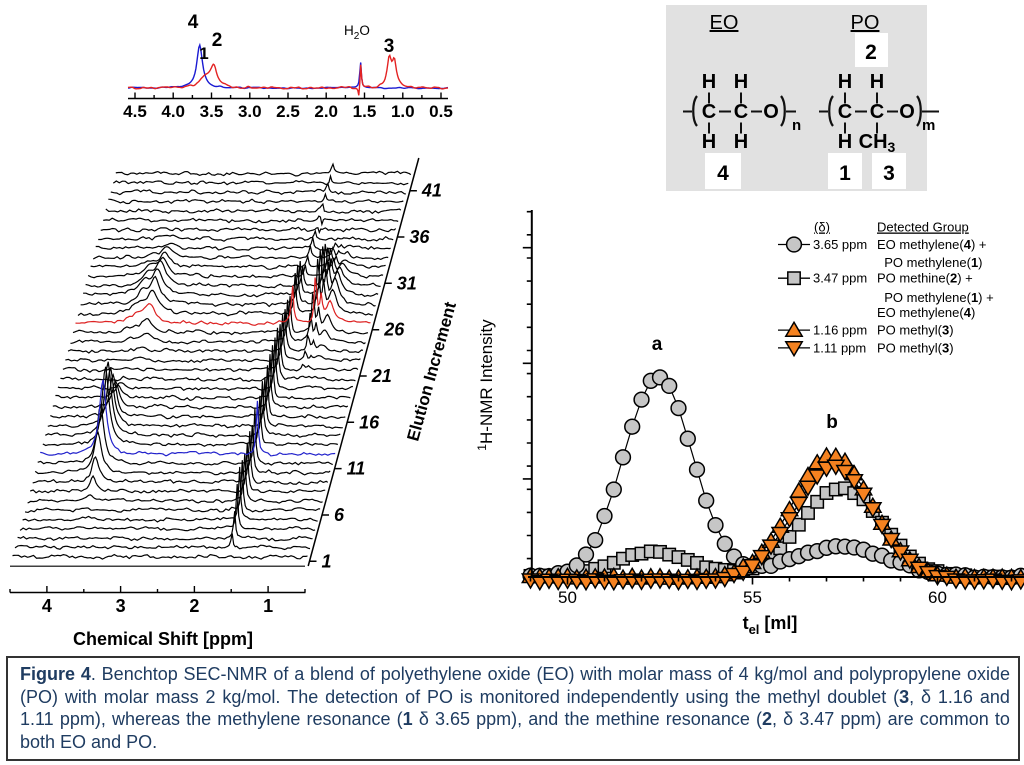  Describe the element at coordinates (288, 111) in the screenshot. I see `svg-text: 2.5` at that location.